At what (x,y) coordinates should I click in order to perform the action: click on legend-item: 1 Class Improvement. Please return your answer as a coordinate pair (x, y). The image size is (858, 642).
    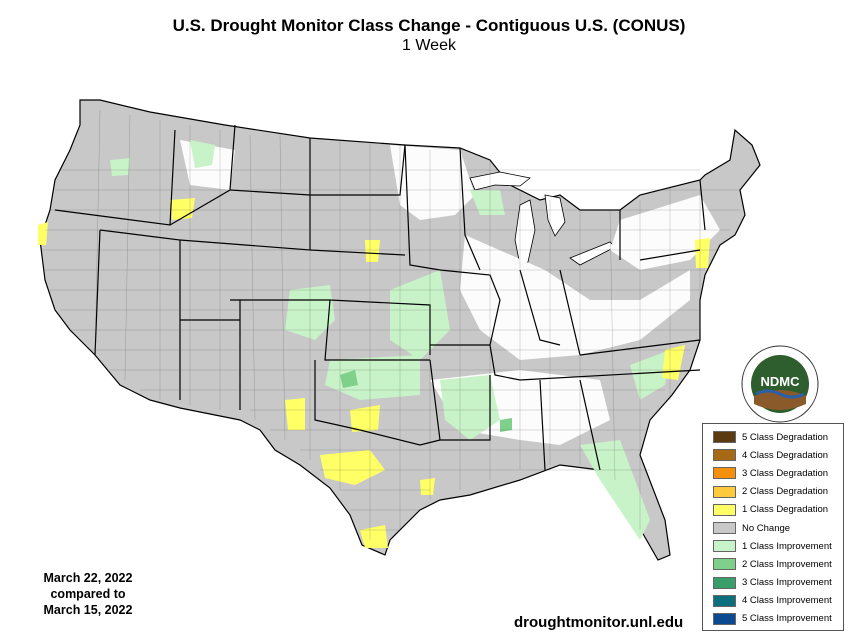
    Looking at the image, I should click on (778, 546).